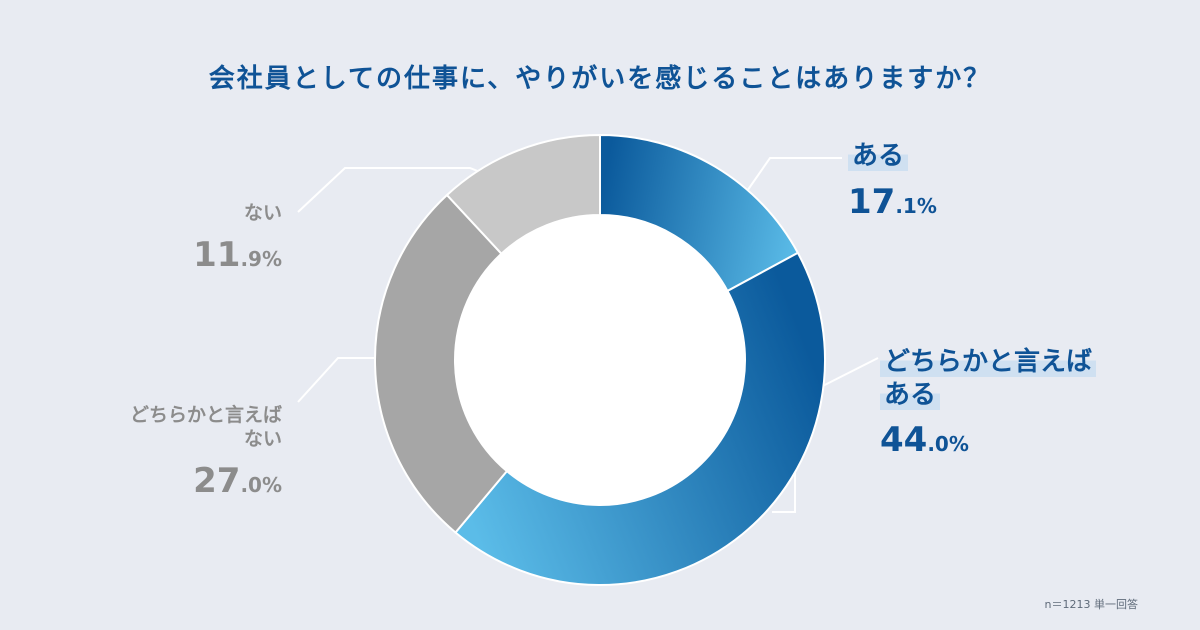 The image size is (1200, 630). Describe the element at coordinates (206, 451) in the screenshot. I see `label-dochiraka-nai: どちらかと言えば ない 27.0%` at that location.